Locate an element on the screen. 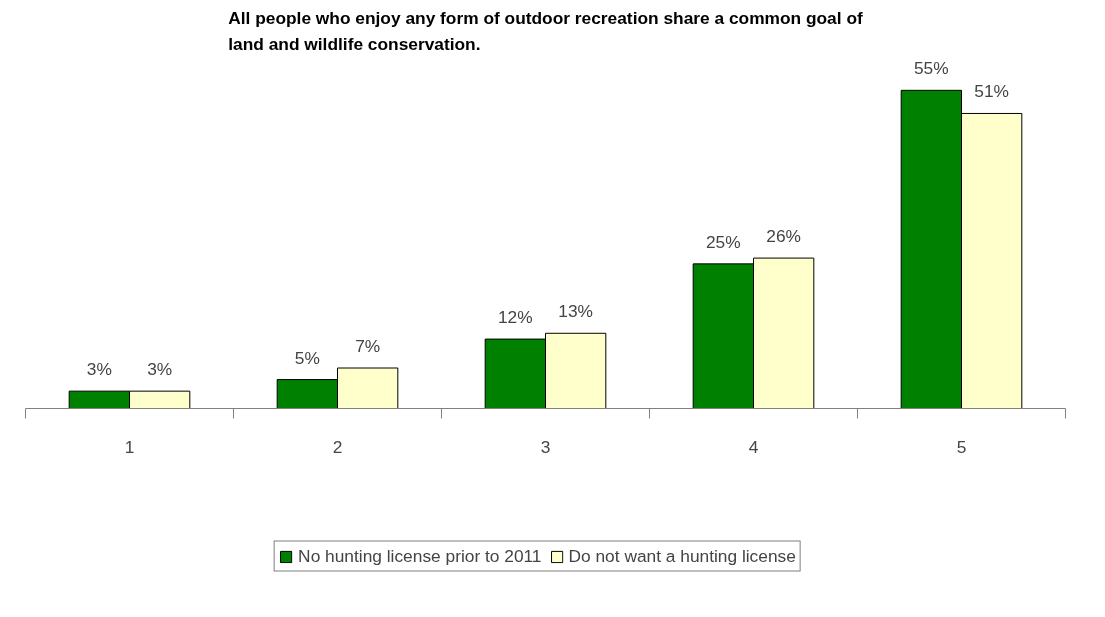 Image resolution: width=1105 pixels, height=617 pixels. x-tick-label: 3 is located at coordinates (545, 446).